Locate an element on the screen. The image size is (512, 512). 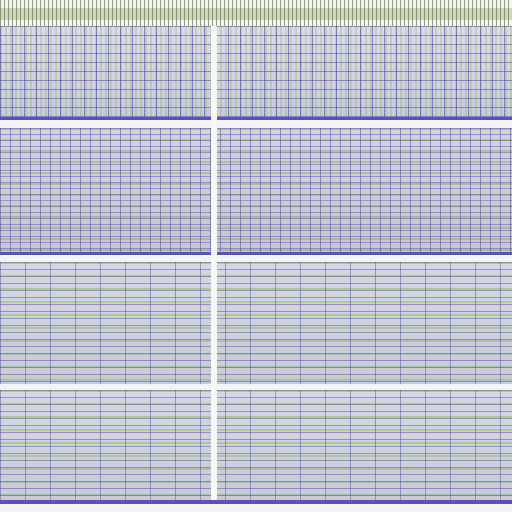
header-bar is located at coordinates (256, 13).